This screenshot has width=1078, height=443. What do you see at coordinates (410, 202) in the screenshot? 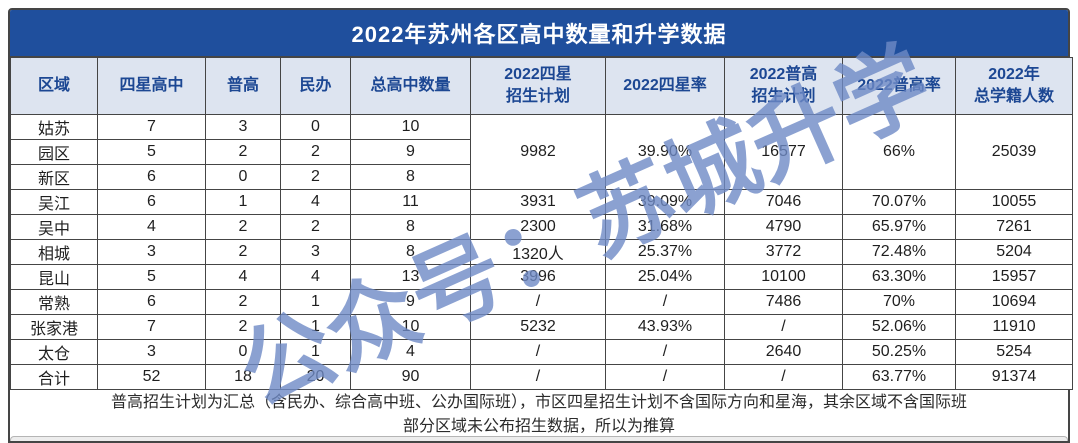
I see `table-cell: 11` at bounding box center [410, 202].